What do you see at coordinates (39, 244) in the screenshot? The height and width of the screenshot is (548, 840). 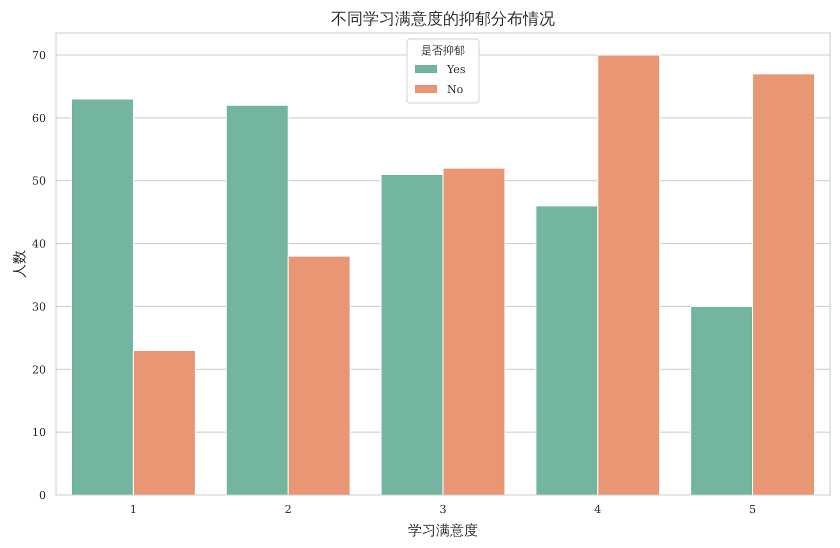 I see `y-tick-label: 40` at bounding box center [39, 244].